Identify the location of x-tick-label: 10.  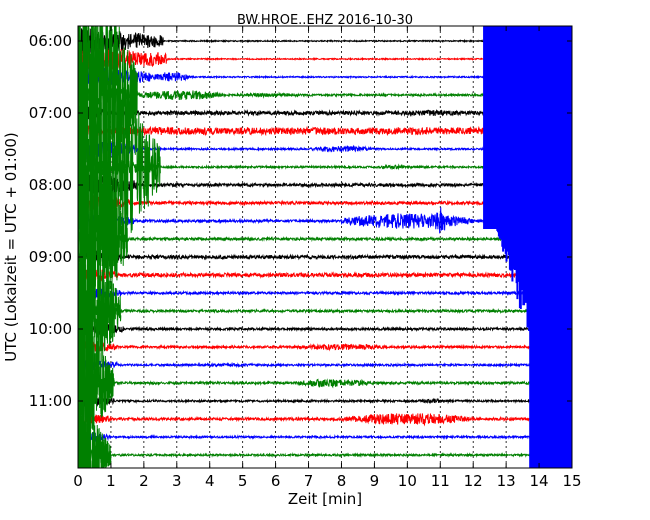
(407, 481).